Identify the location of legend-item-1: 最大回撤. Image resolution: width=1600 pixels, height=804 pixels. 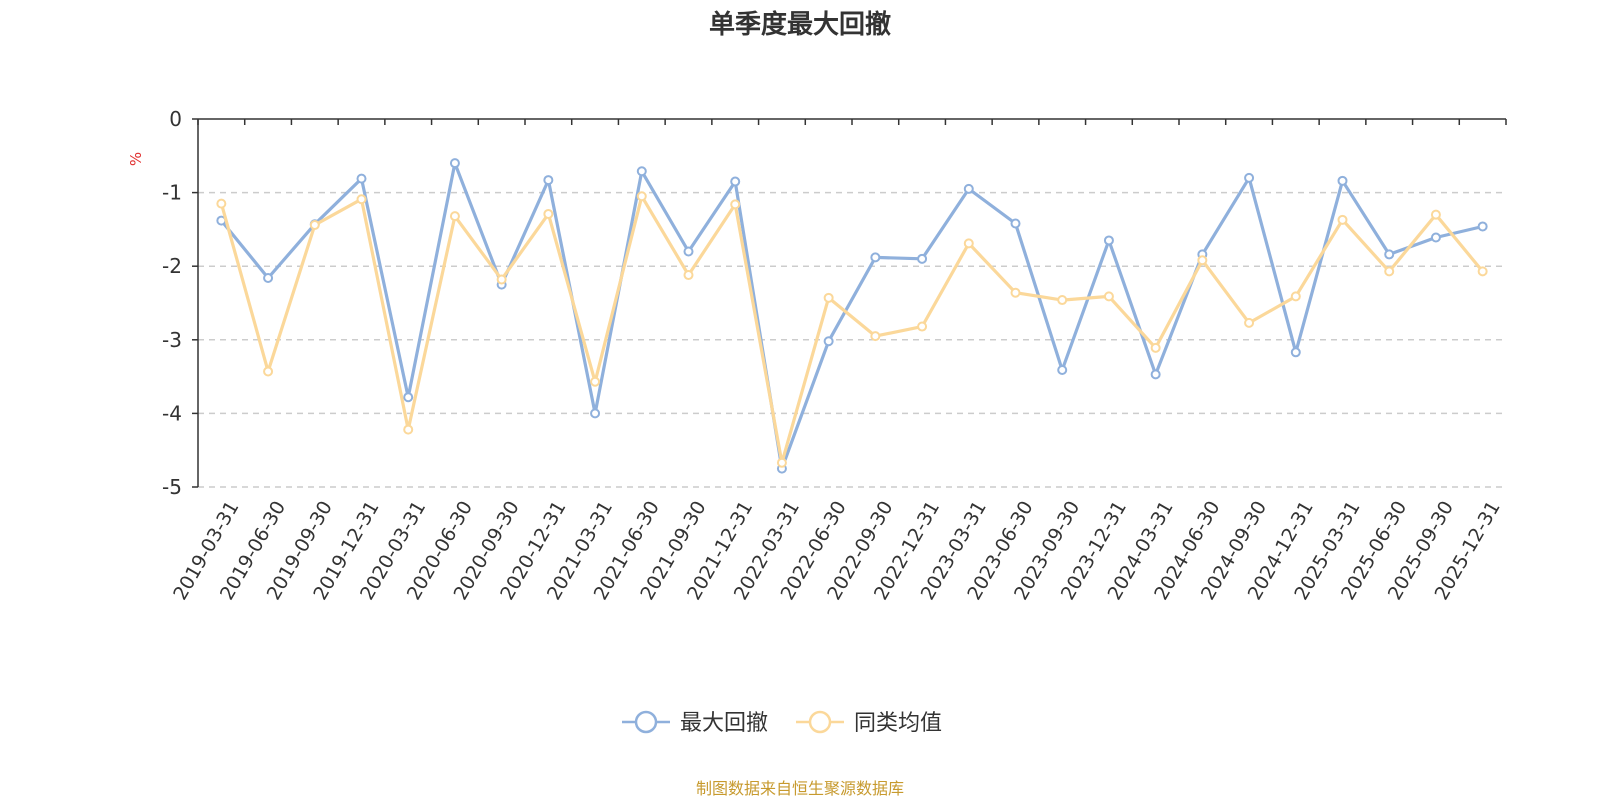
(695, 723).